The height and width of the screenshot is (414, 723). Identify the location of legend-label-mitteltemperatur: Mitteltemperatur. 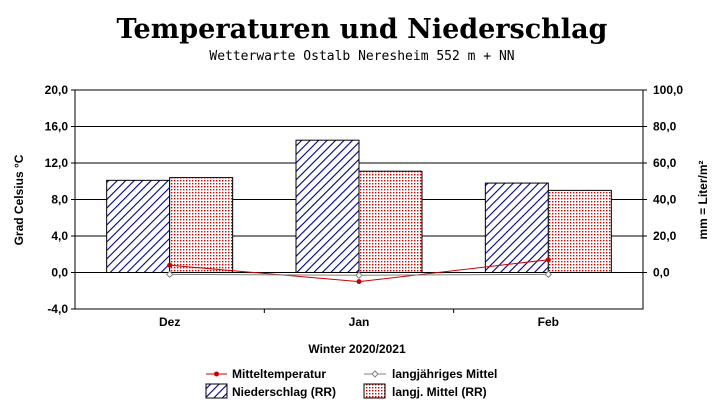
(279, 374).